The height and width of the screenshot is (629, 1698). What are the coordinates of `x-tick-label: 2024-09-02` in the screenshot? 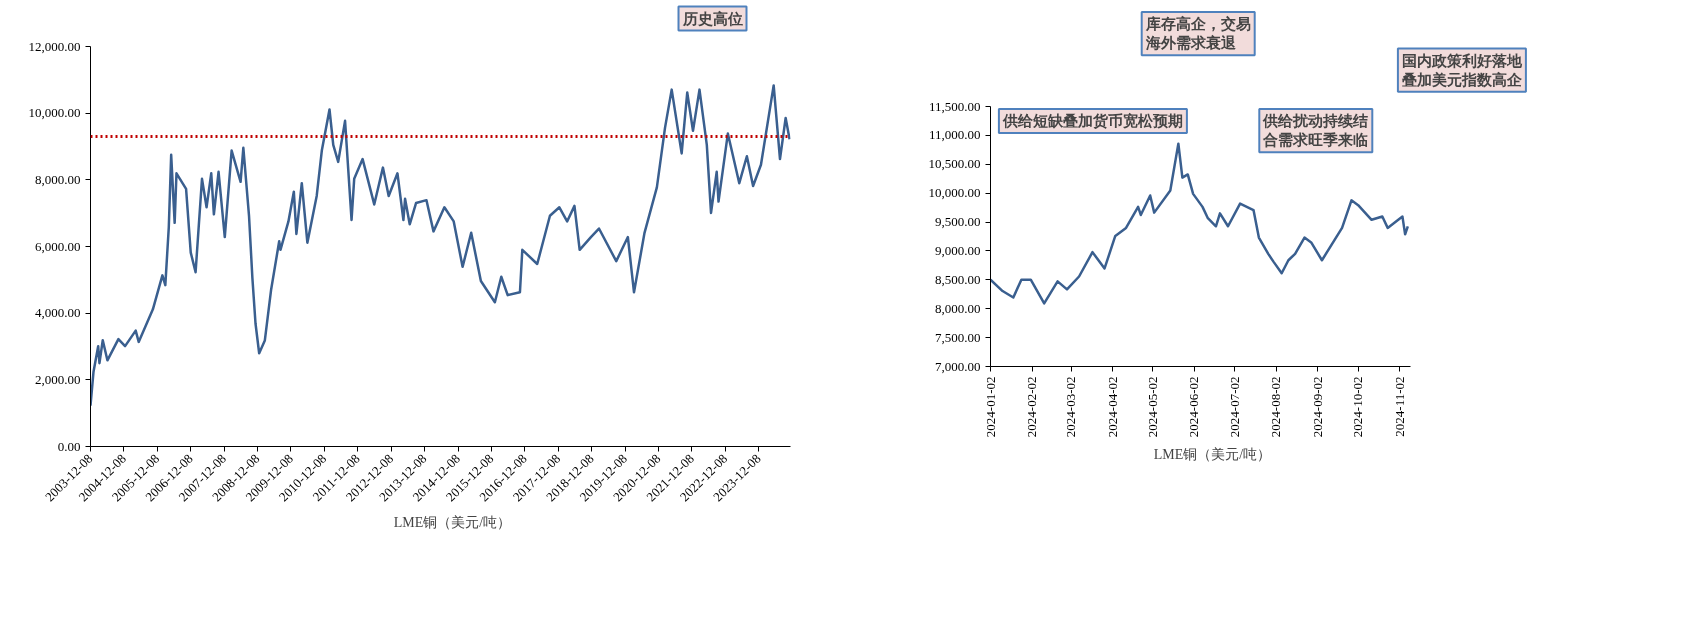 It's located at (1317, 407).